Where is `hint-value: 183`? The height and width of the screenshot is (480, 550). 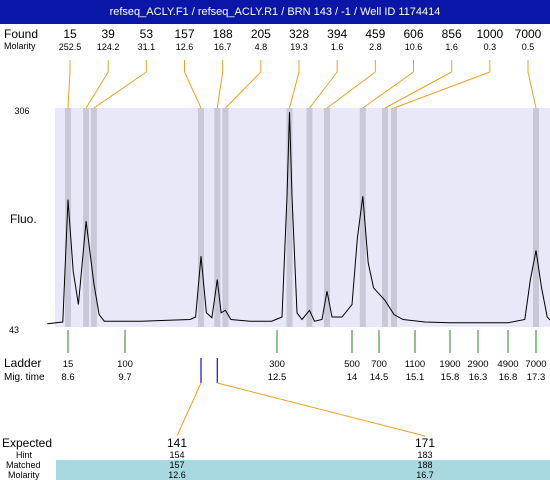
hint-value: 183 is located at coordinates (424, 455).